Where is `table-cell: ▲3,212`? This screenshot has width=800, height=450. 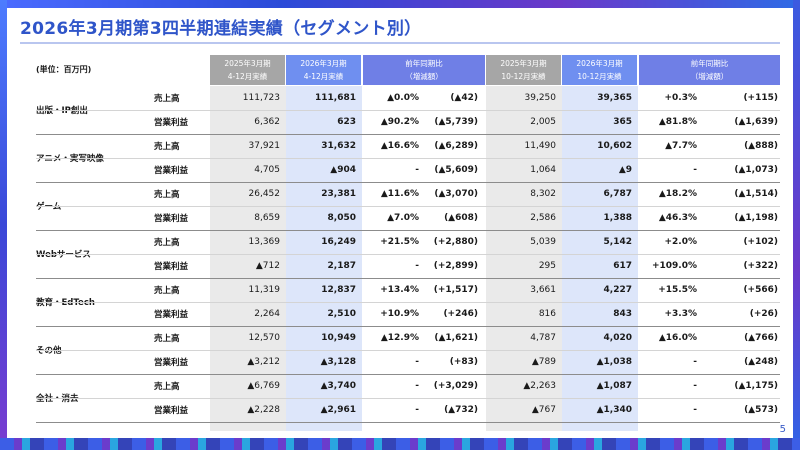
table-cell: ▲3,212 is located at coordinates (263, 362).